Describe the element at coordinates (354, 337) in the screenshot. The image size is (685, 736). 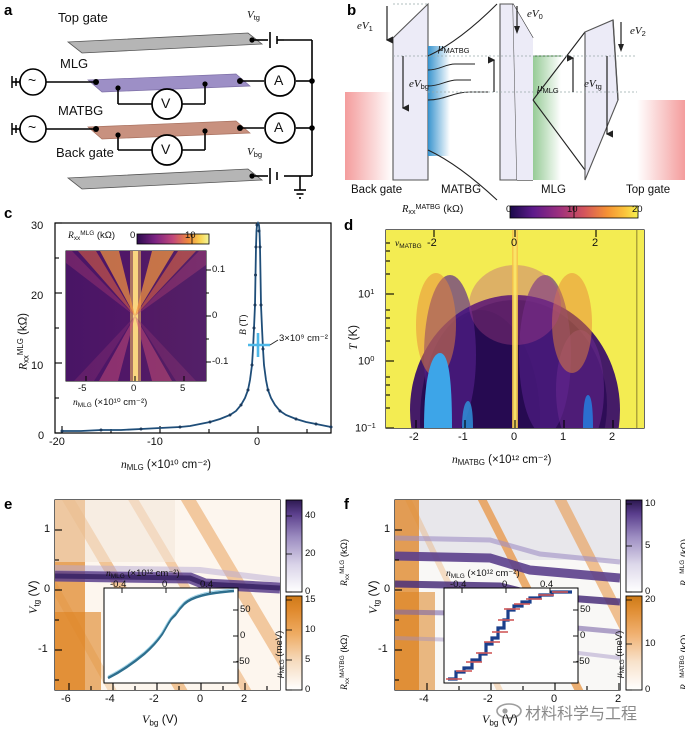
I see `panel-d-ylabel: T (K)` at that location.